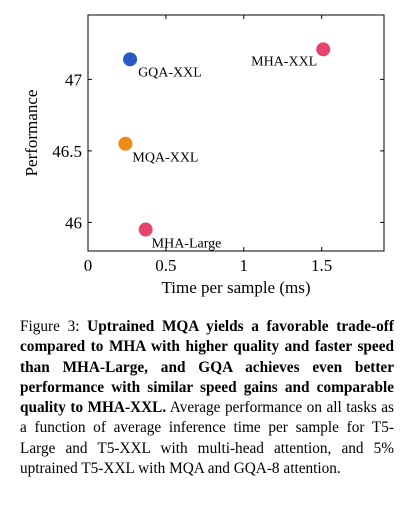 This screenshot has height=515, width=412. I want to click on data-point-gqa-xxl, so click(130, 59).